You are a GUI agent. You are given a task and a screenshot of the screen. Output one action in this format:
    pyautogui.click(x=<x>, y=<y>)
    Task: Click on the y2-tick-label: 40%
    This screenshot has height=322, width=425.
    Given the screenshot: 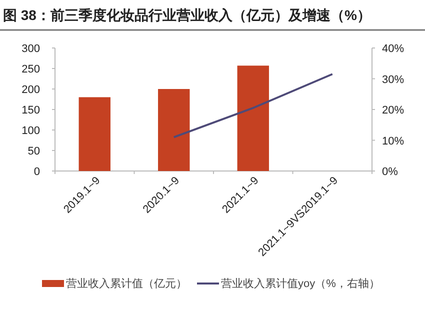 What is the action you would take?
    pyautogui.click(x=393, y=49)
    